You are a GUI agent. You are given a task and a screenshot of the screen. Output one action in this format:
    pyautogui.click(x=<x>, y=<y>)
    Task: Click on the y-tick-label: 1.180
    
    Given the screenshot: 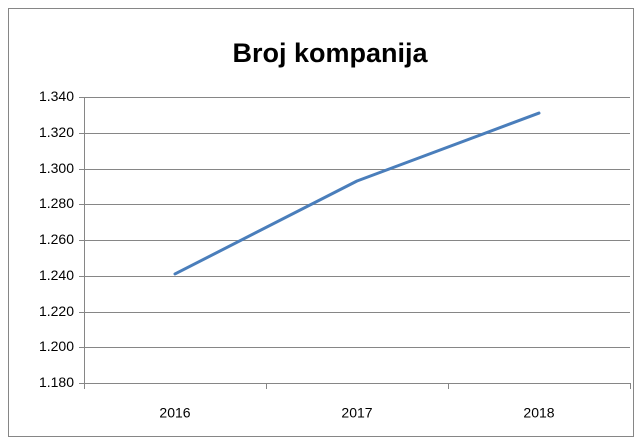 What is the action you would take?
    pyautogui.click(x=56, y=382)
    